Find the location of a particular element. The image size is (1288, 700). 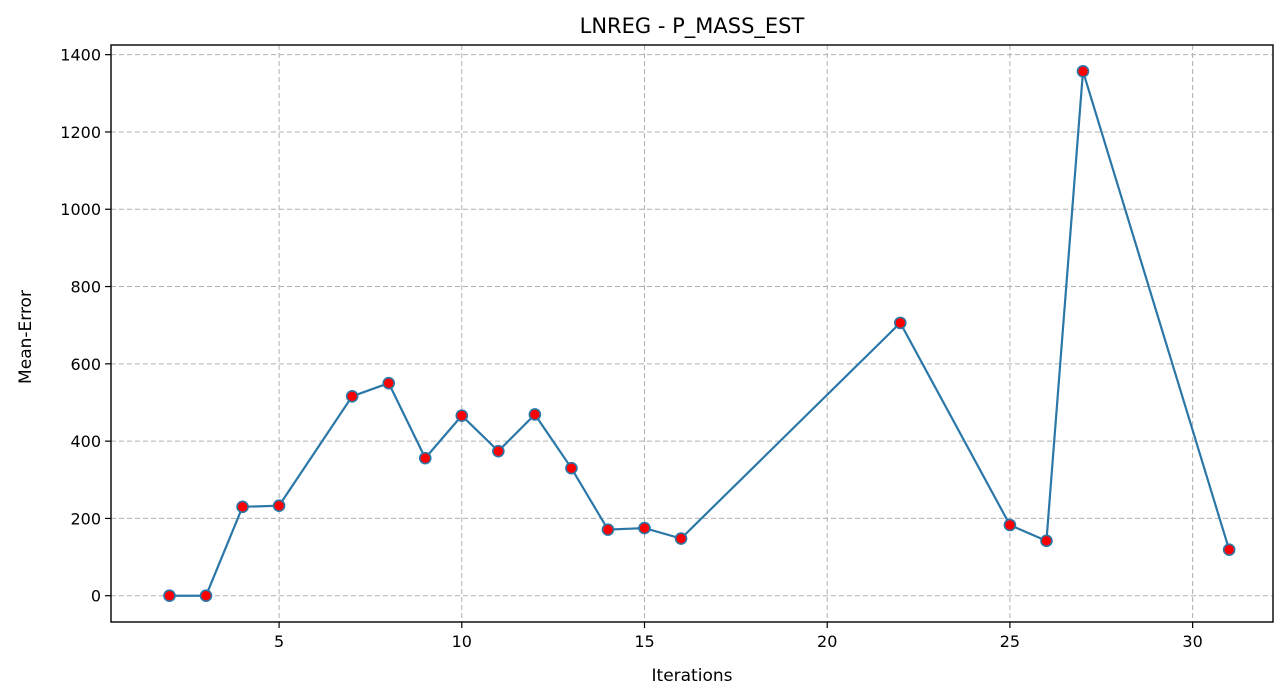

x-axis: 5 10 15 20 25 30 is located at coordinates (738, 636).